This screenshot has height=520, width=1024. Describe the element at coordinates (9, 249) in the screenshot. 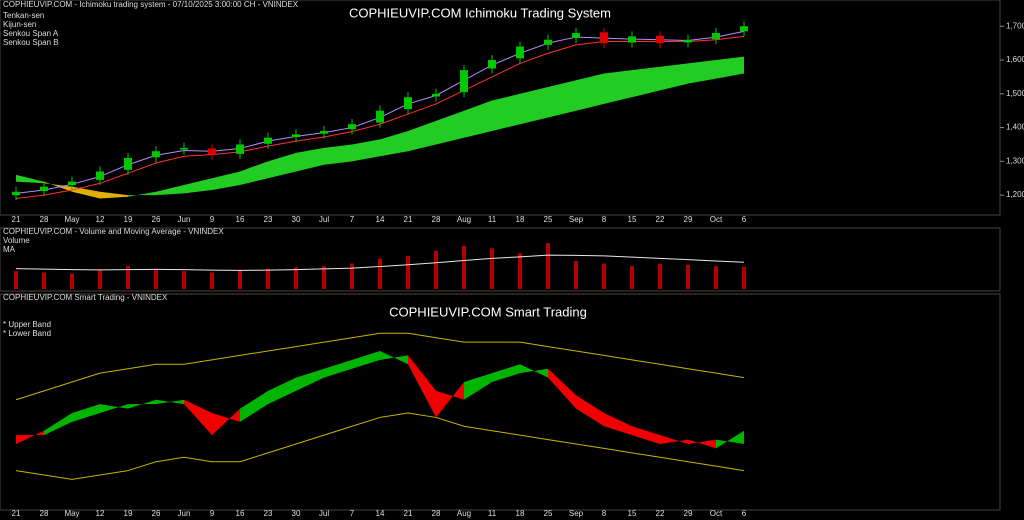

I see `legend-entry: MA` at that location.